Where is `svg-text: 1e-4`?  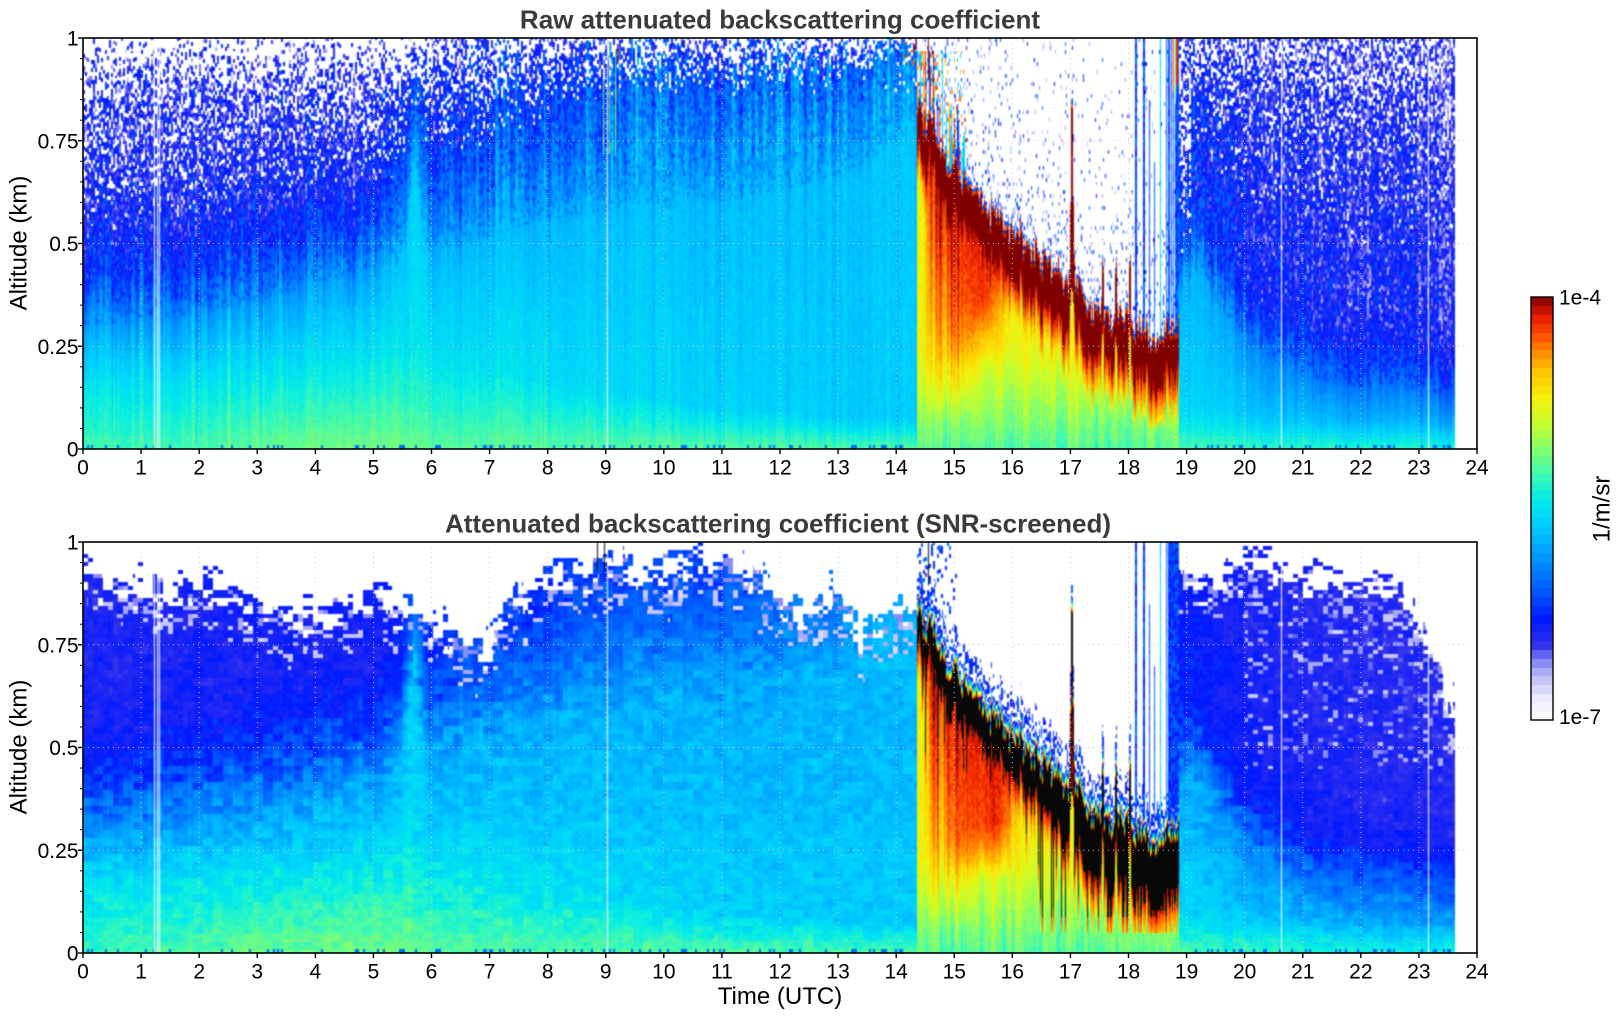 svg-text: 1e-4 is located at coordinates (1580, 298).